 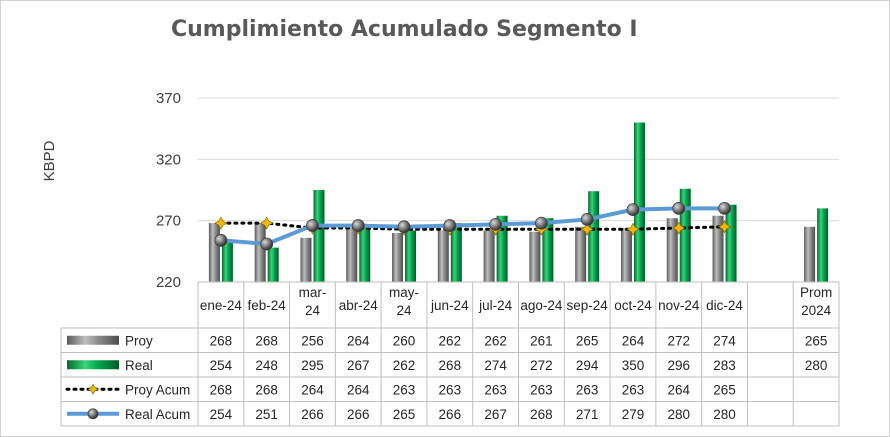 I want to click on data-label-real-feb-24: 248, so click(x=266, y=365).